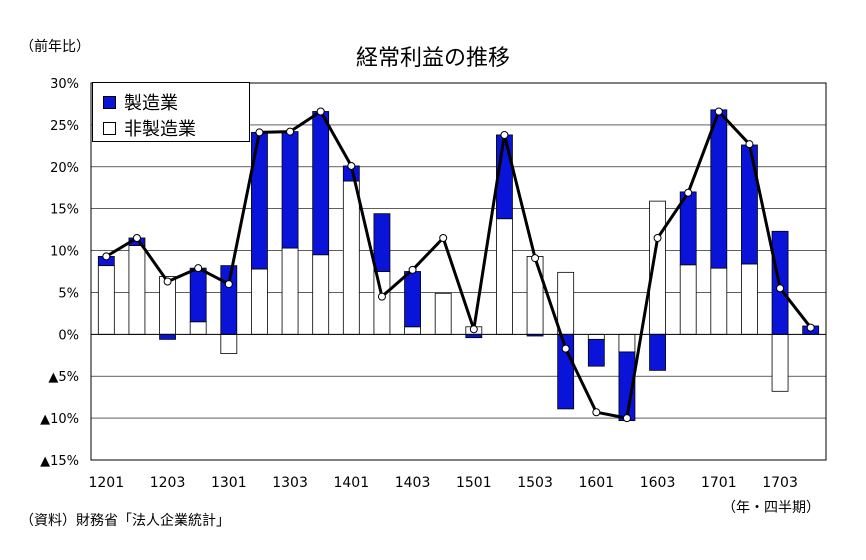  What do you see at coordinates (780, 483) in the screenshot?
I see `x-tick-label: 1703` at bounding box center [780, 483].